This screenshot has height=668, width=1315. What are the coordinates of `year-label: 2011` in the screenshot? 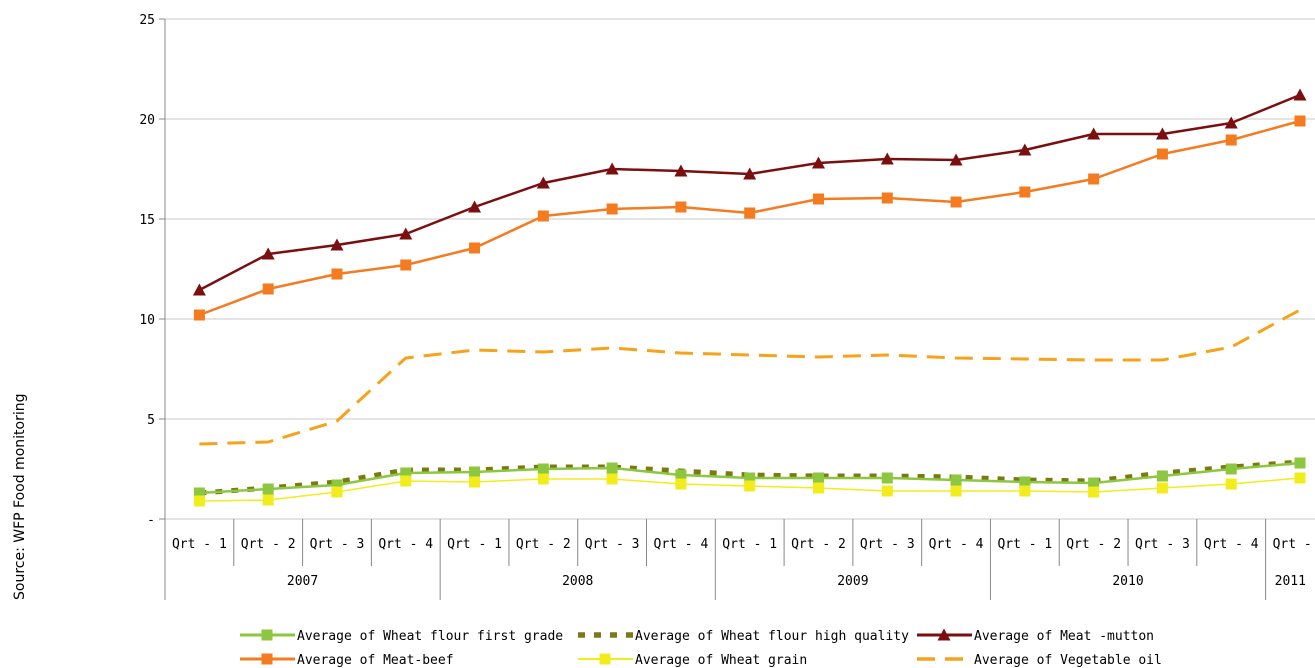 It's located at (1290, 581).